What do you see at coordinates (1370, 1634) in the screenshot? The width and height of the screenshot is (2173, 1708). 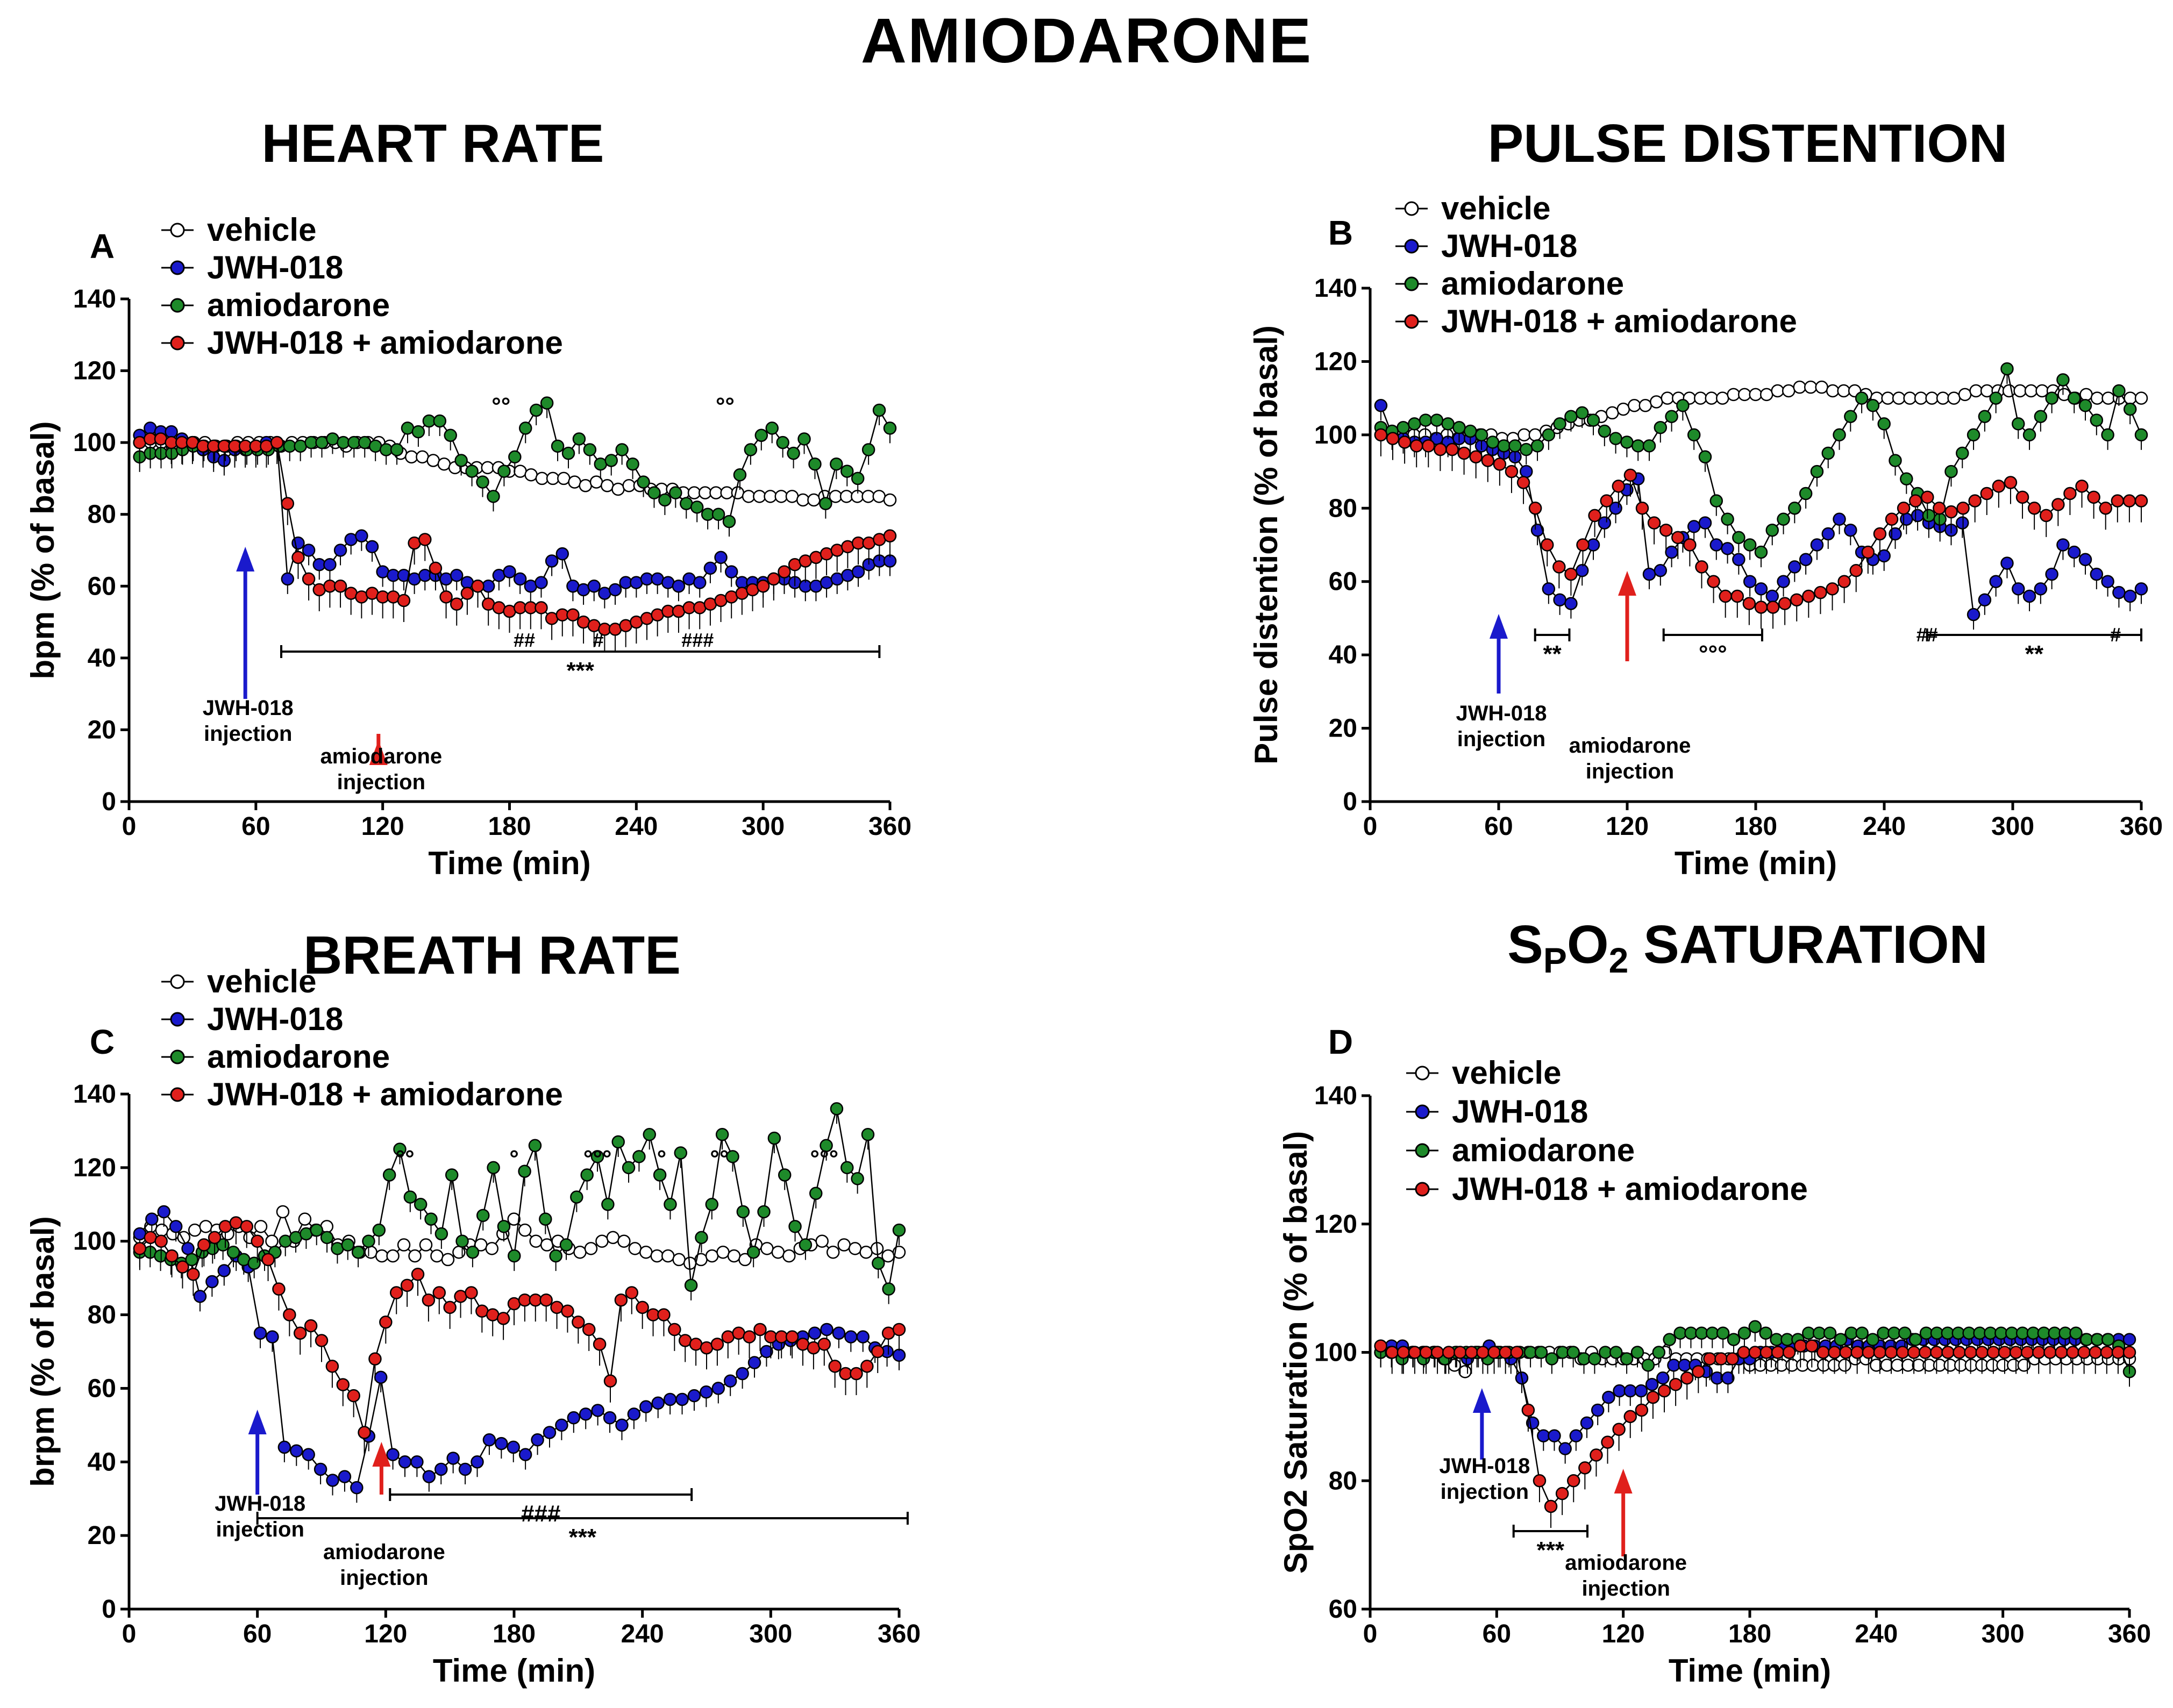 I see `x-tick-label: 0` at bounding box center [1370, 1634].